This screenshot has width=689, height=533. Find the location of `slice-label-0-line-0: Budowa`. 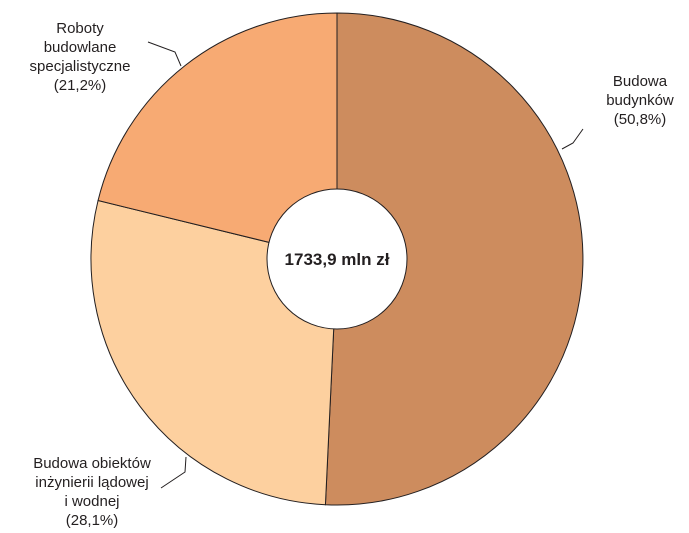

slice-label-0-line-0: Budowa is located at coordinates (640, 81).